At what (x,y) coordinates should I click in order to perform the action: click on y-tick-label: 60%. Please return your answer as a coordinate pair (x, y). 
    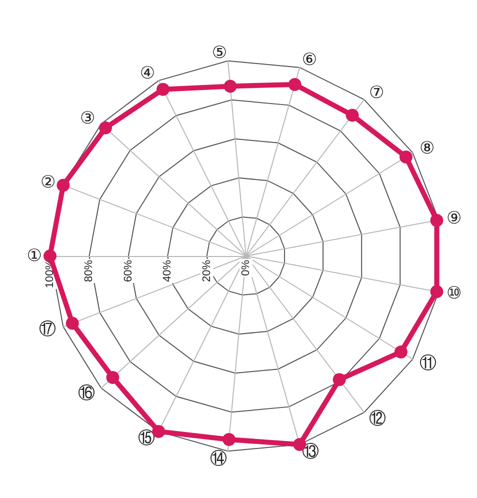
    Looking at the image, I should click on (128, 271).